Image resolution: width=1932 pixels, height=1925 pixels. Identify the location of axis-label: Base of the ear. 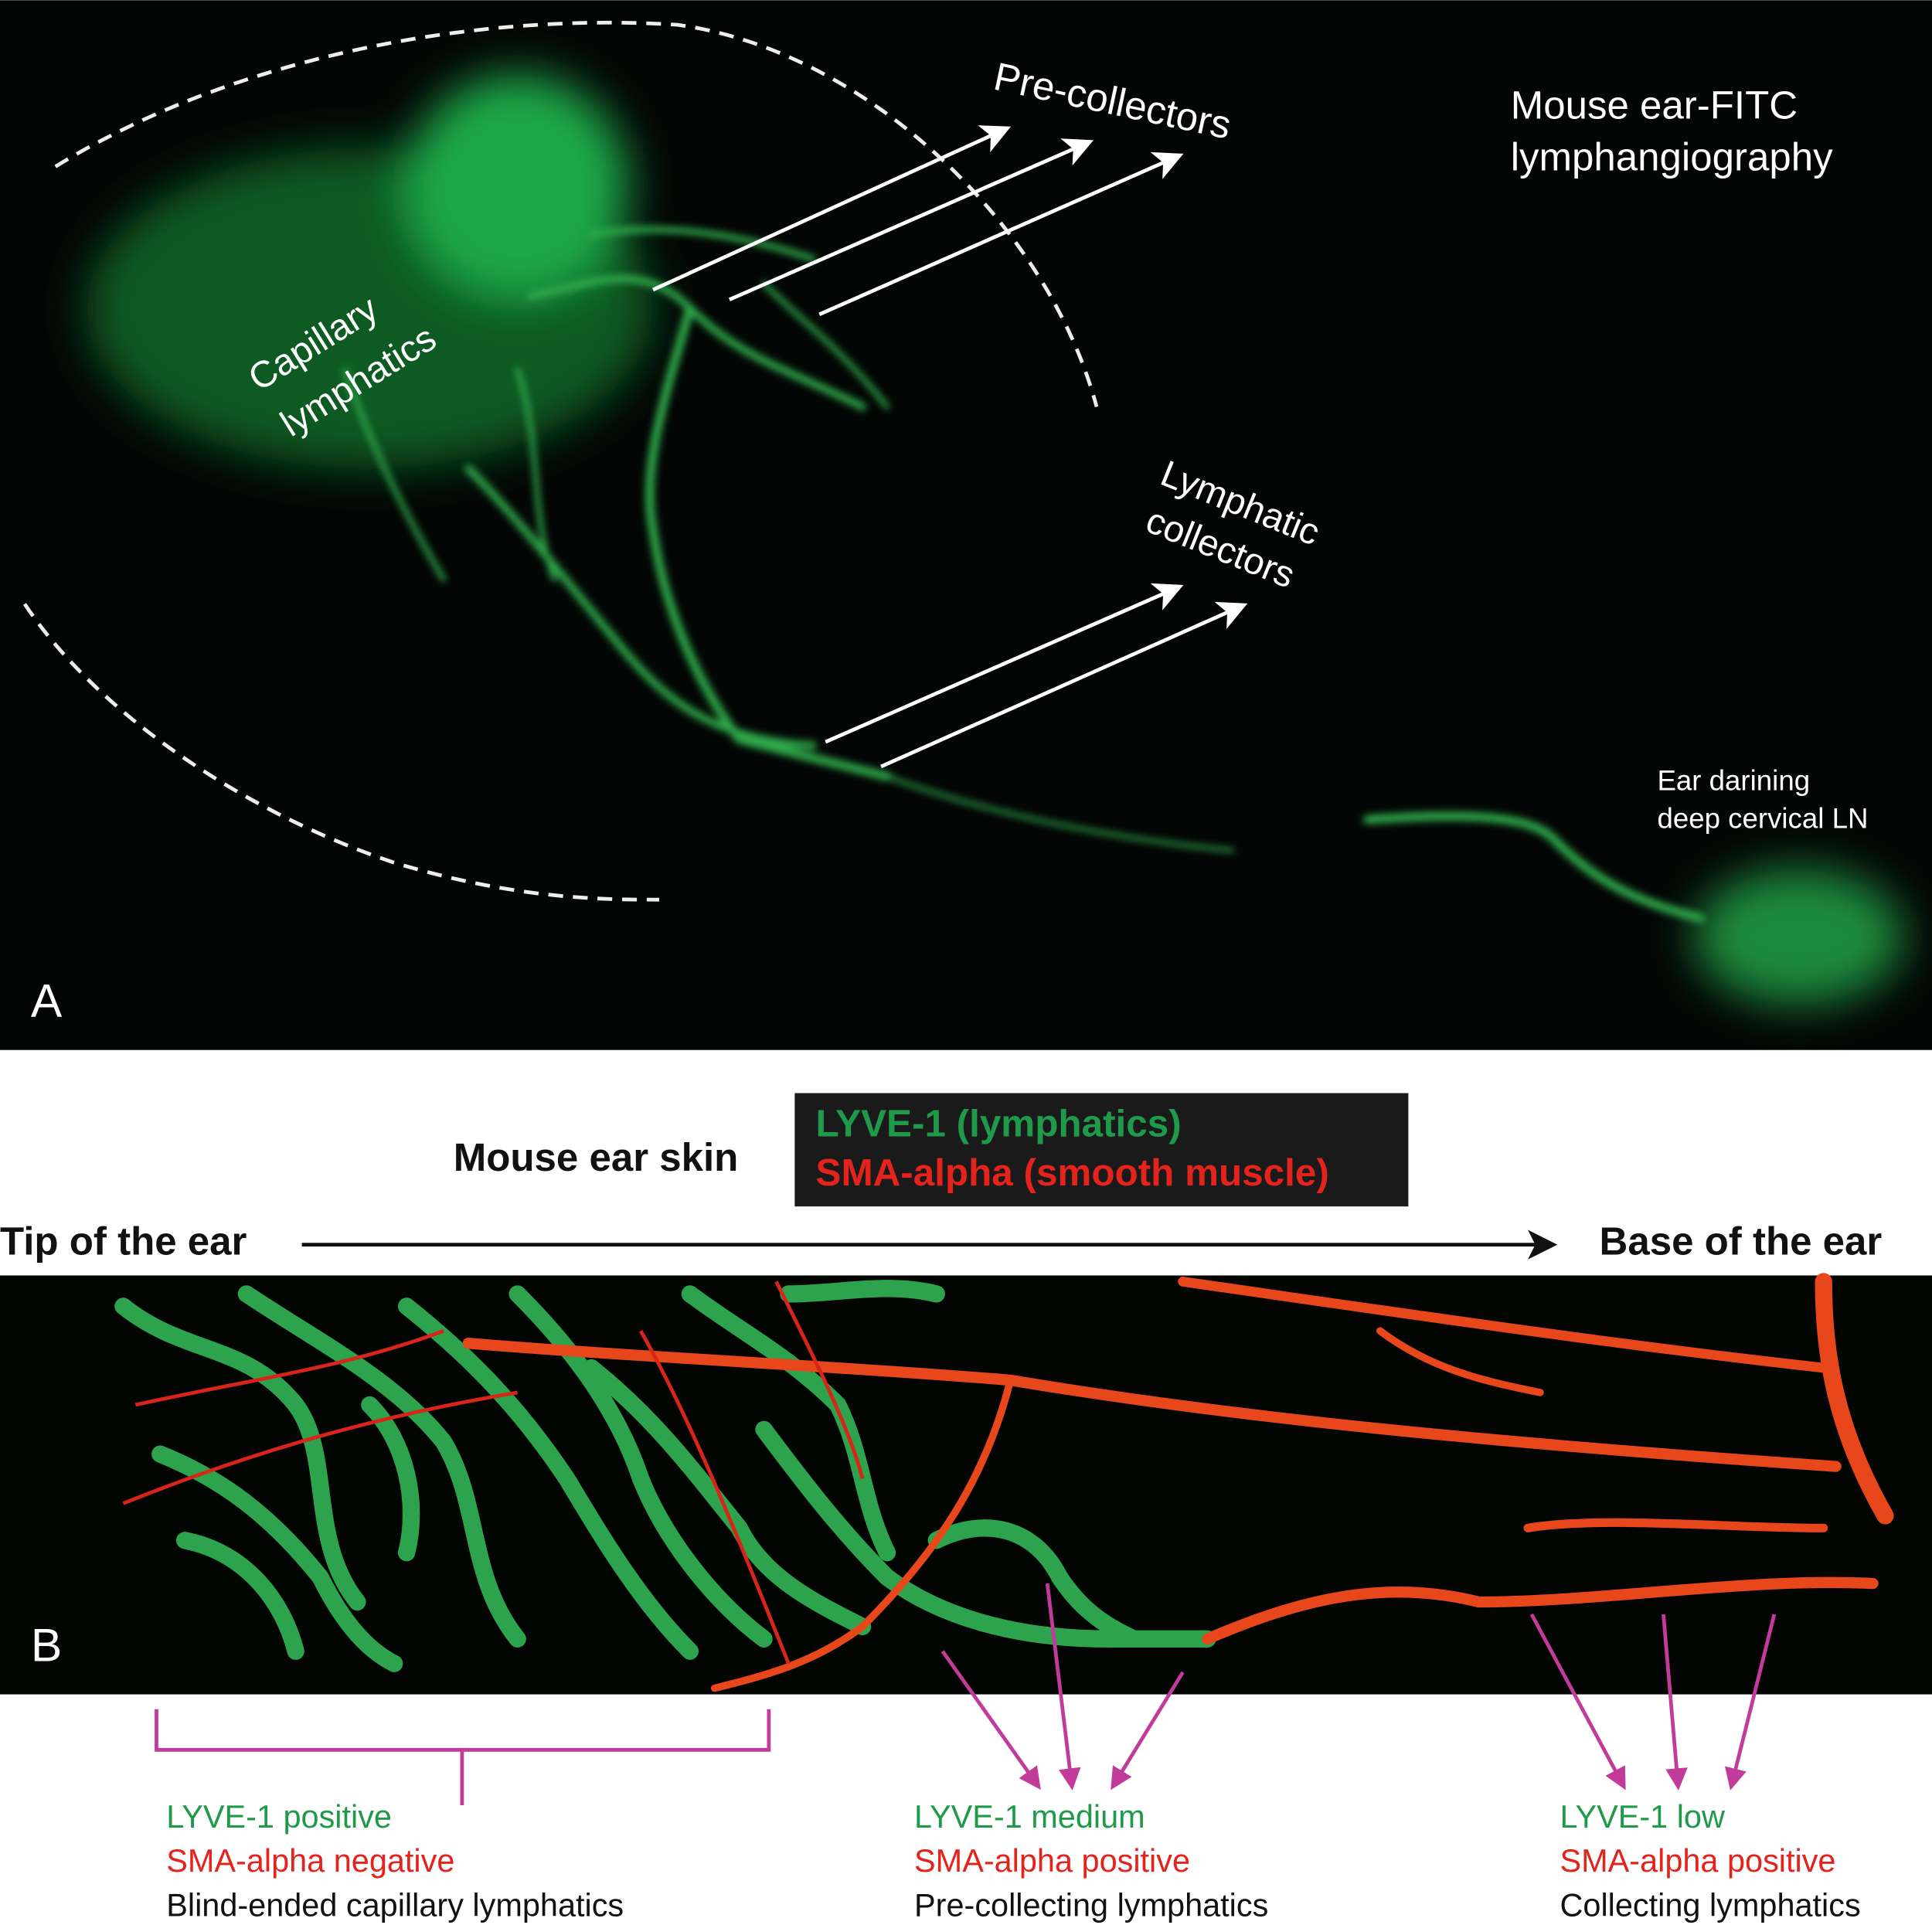
(1742, 1241).